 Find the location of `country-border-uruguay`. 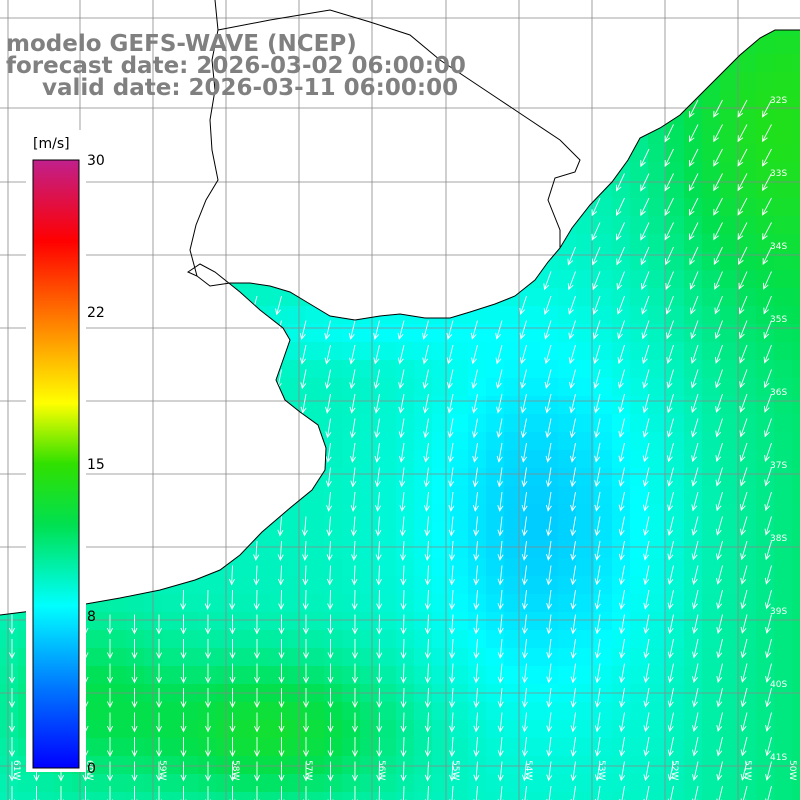

country-border-uruguay is located at coordinates (399, 128).